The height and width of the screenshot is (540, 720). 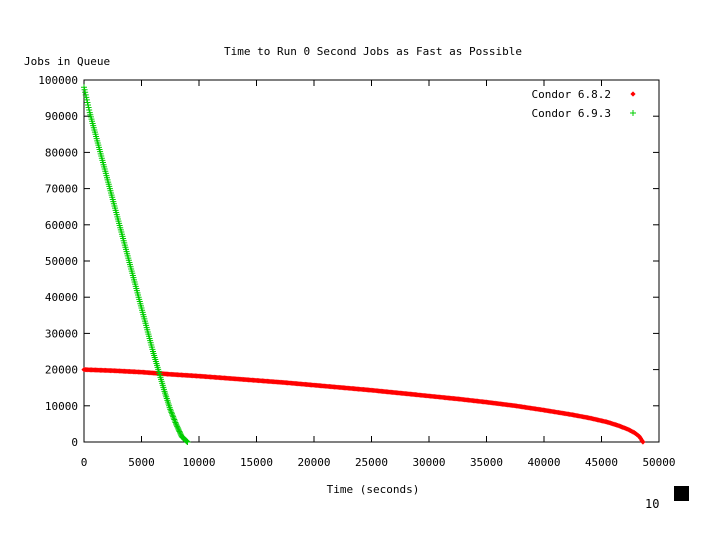 I want to click on page-number: 10, so click(x=652, y=504).